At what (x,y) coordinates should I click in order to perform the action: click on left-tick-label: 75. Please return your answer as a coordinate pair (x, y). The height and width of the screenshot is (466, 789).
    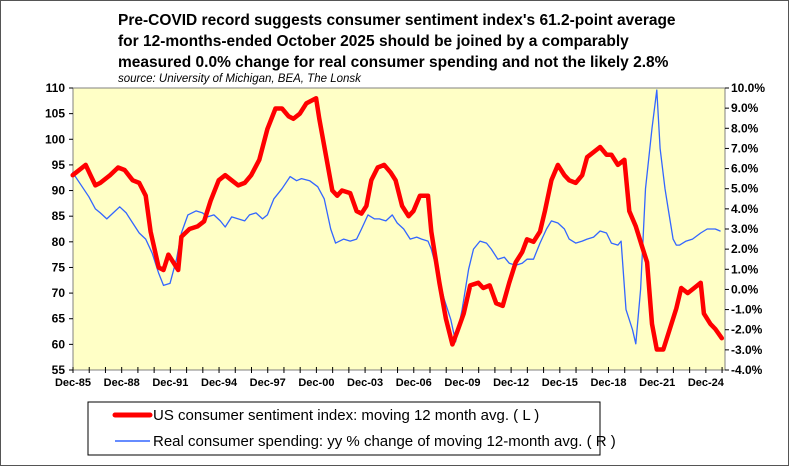
    Looking at the image, I should click on (59, 267).